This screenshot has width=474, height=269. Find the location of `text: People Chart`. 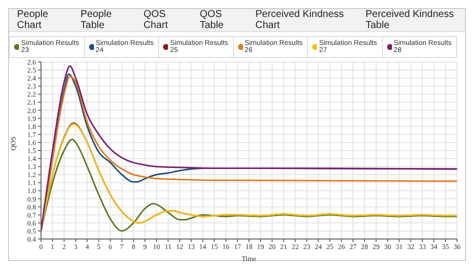

text: People Chart is located at coordinates (33, 20).